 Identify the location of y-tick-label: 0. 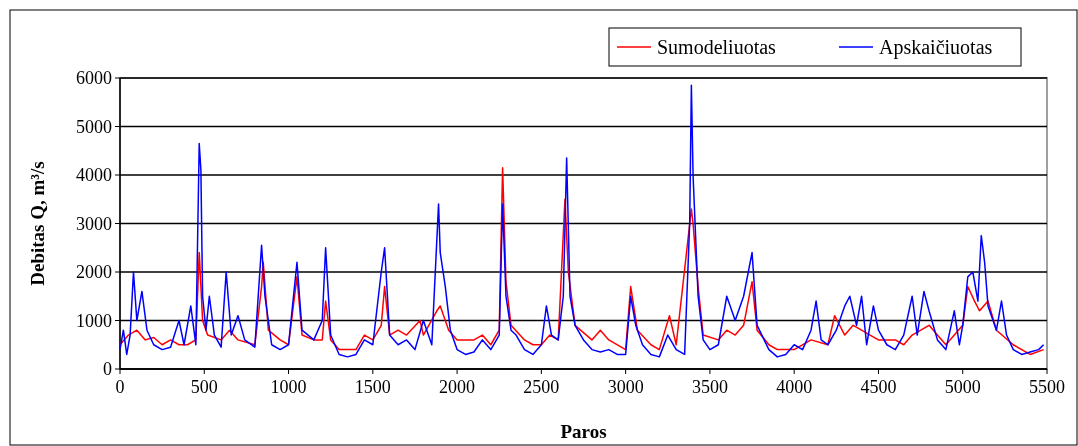
(107, 369).